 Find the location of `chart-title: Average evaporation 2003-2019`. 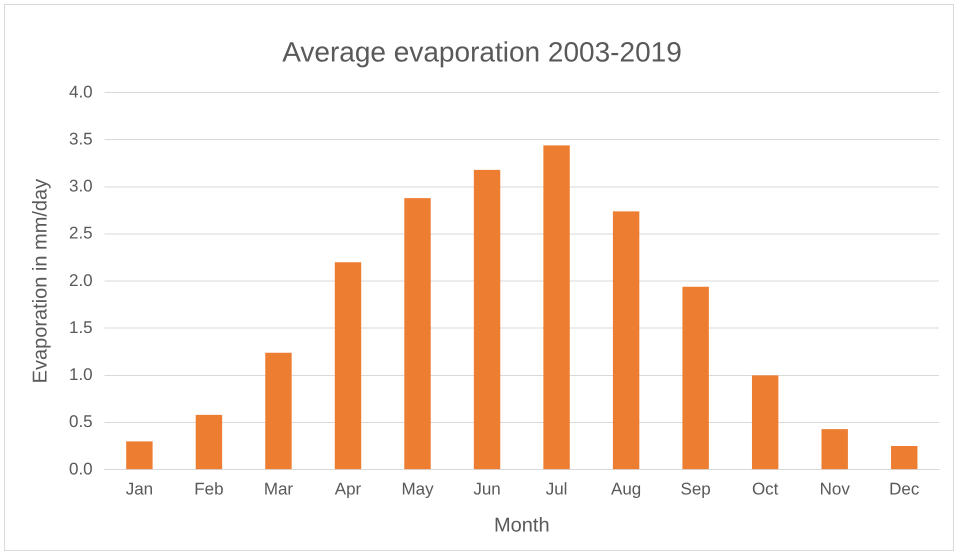

chart-title: Average evaporation 2003-2019 is located at coordinates (482, 52).